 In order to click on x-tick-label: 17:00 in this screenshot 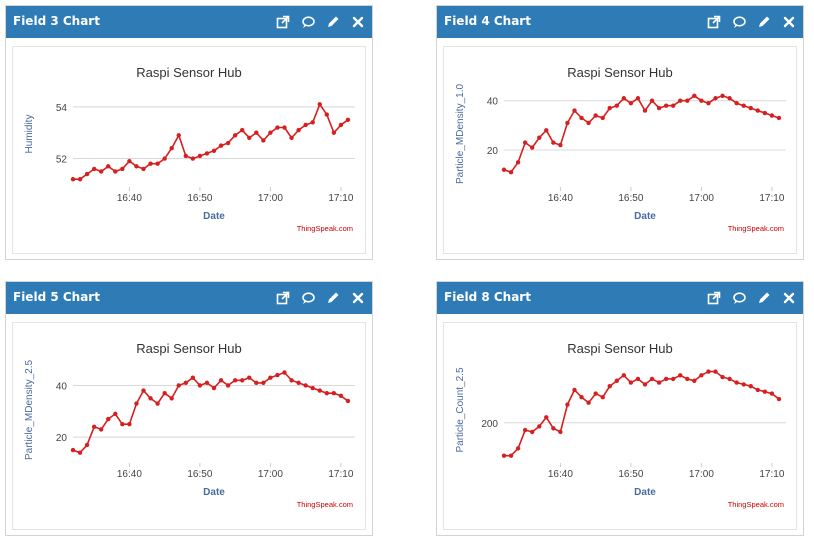, I will do `click(270, 474)`.